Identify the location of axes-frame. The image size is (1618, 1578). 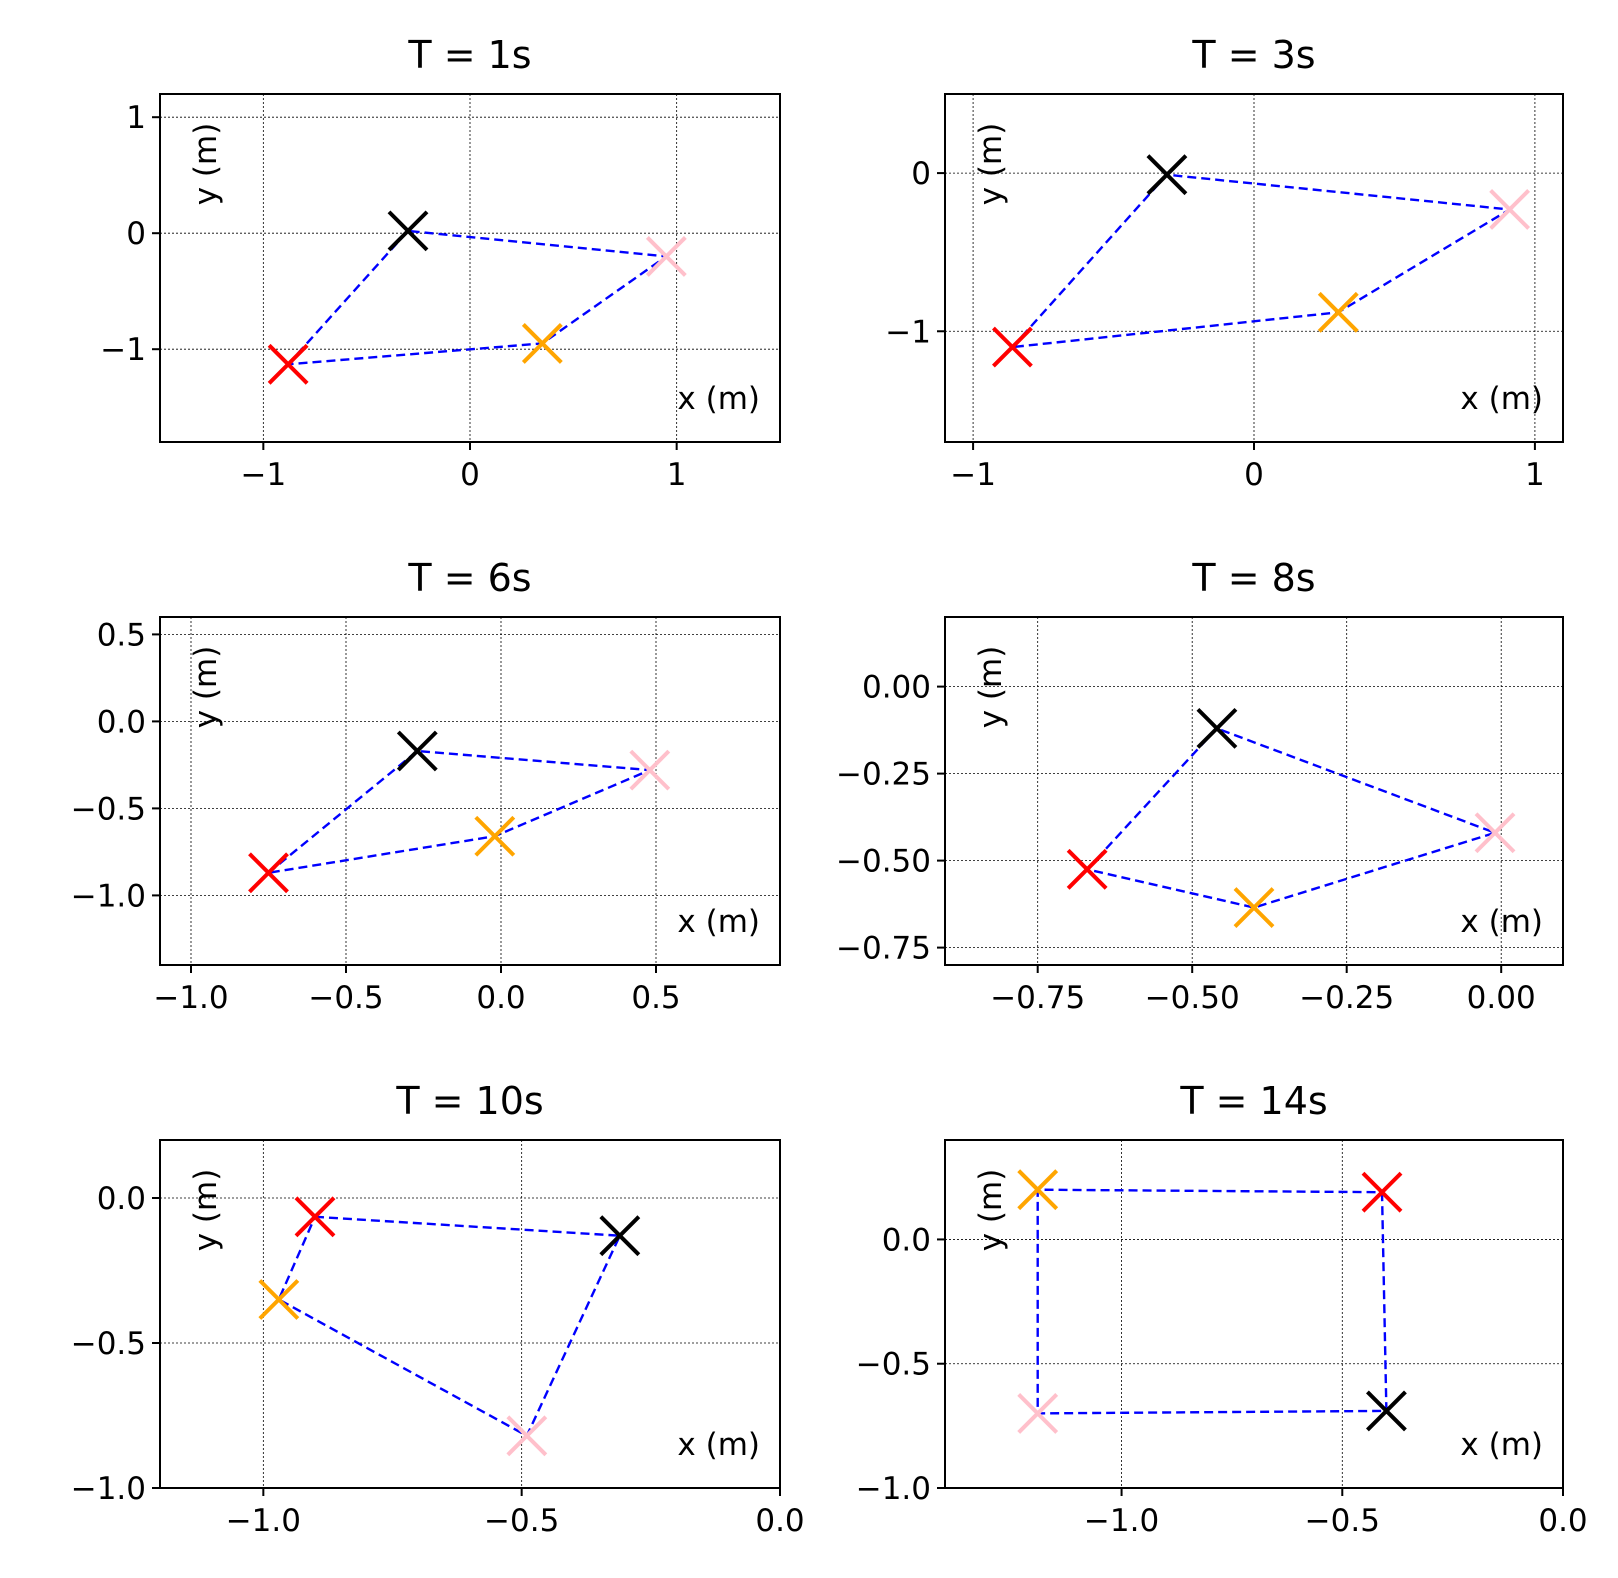
(470, 791).